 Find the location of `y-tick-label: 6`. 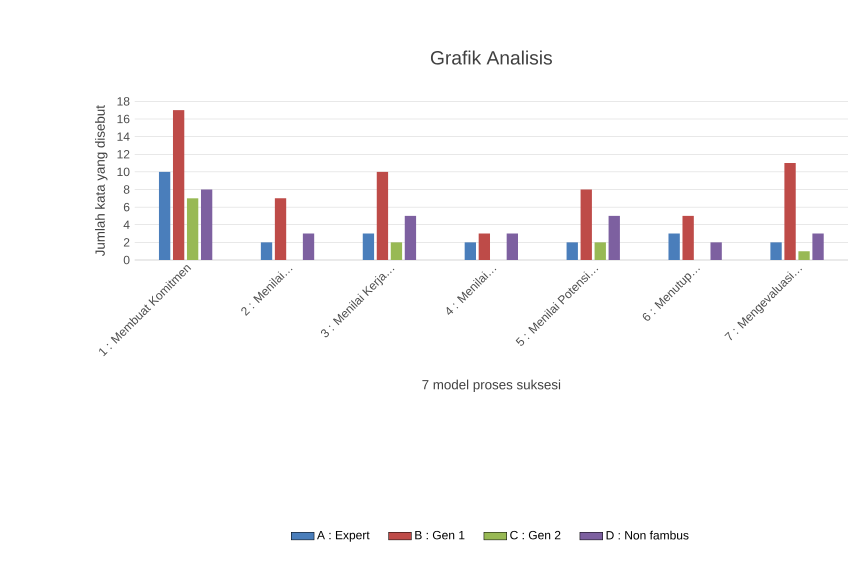

y-tick-label: 6 is located at coordinates (127, 207).